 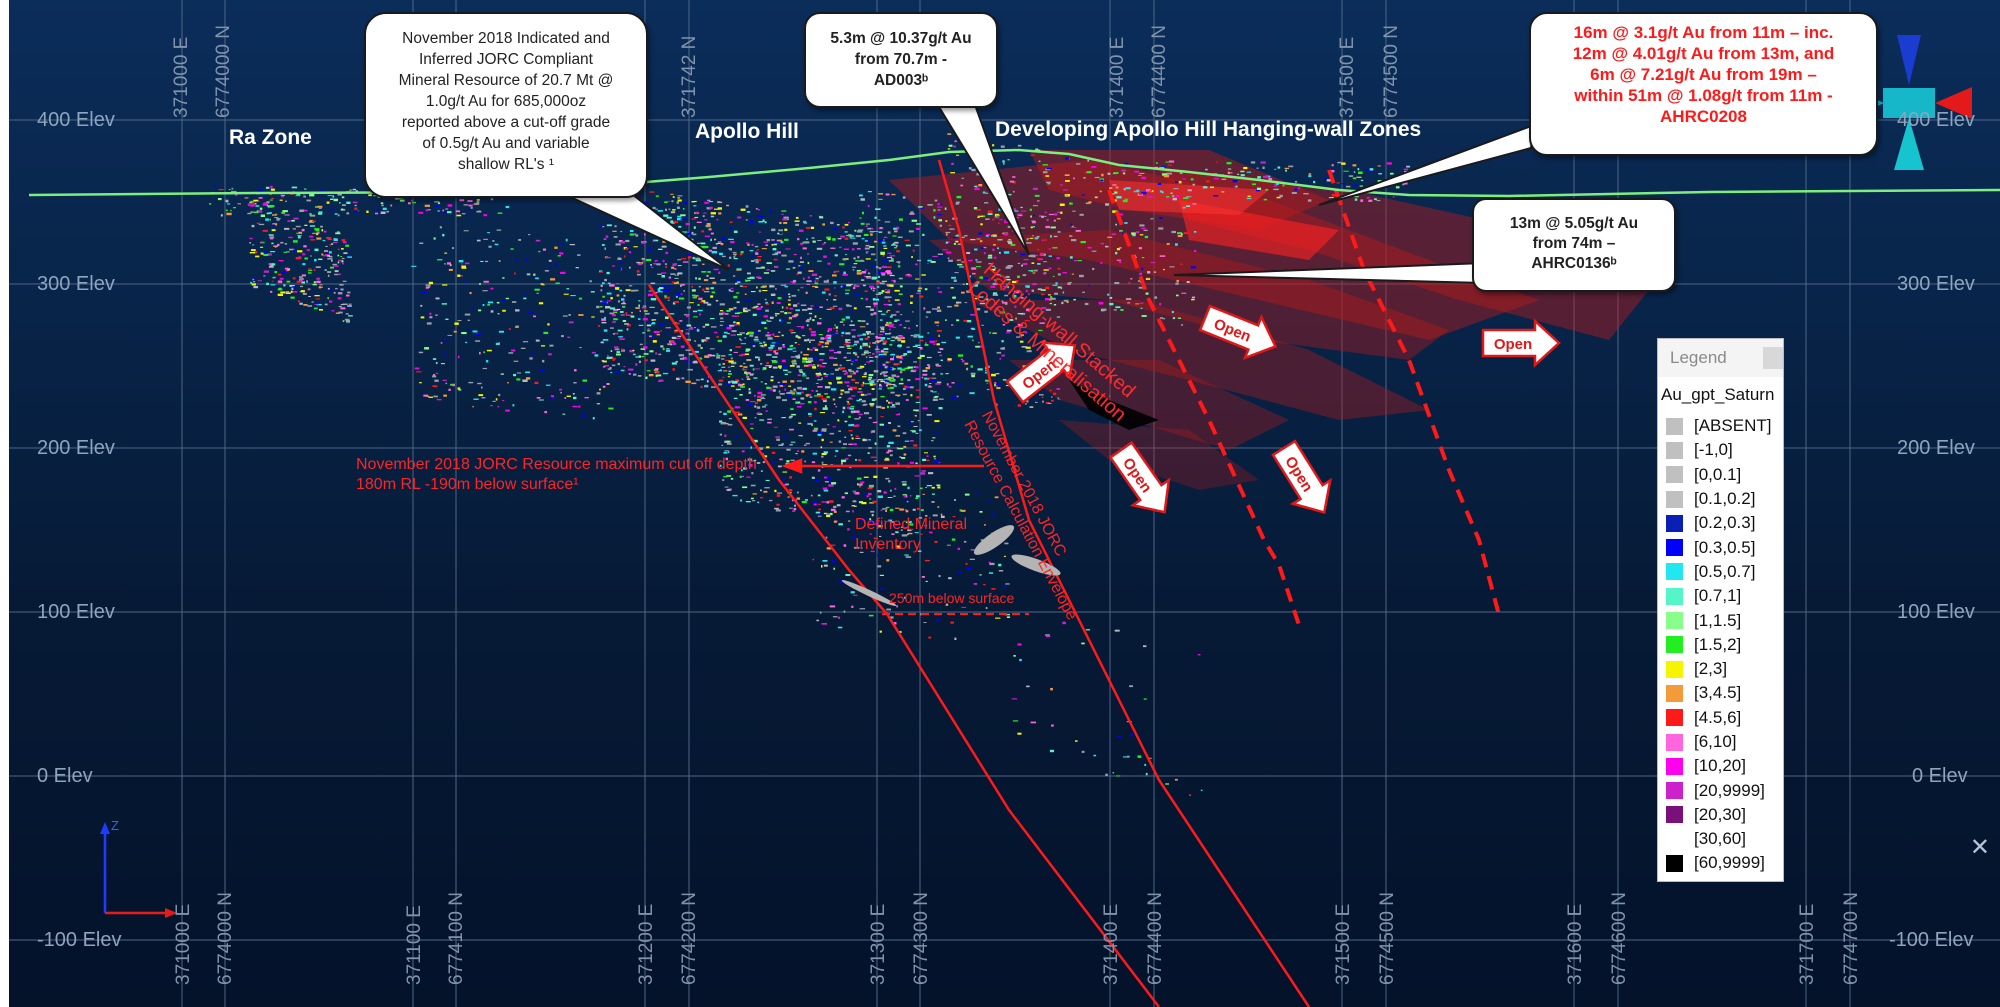 What do you see at coordinates (1936, 284) in the screenshot?
I see `elev-label-300-right: 300 Elev` at bounding box center [1936, 284].